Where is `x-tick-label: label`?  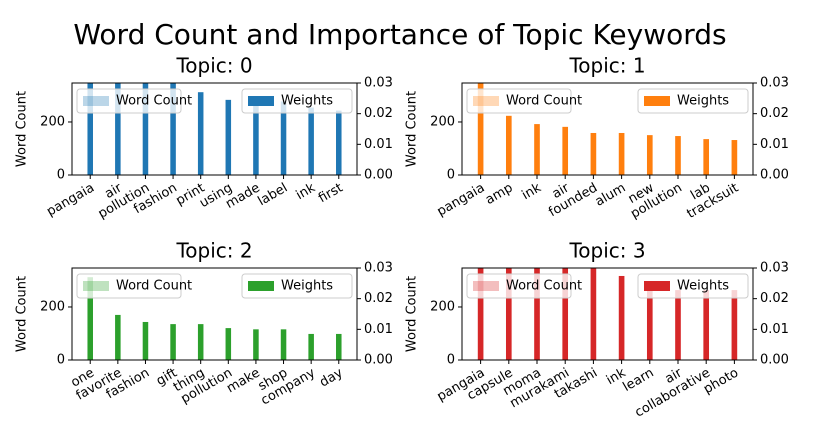
x-tick-label: label is located at coordinates (273, 195).